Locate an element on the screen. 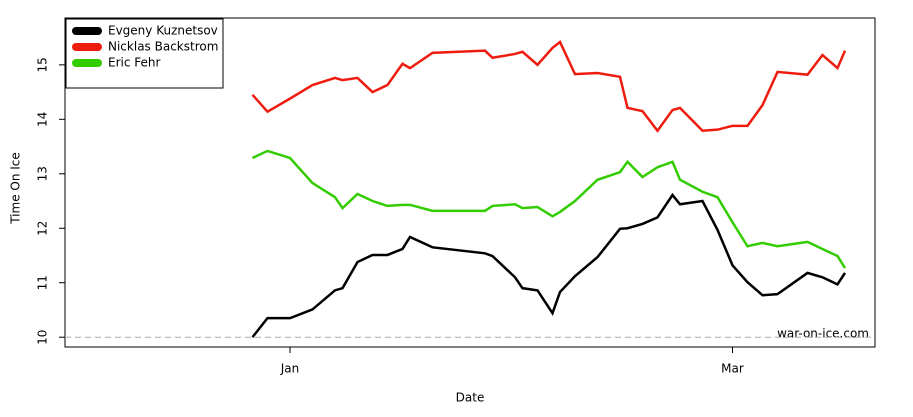  x-tick-label: Jan is located at coordinates (290, 369).